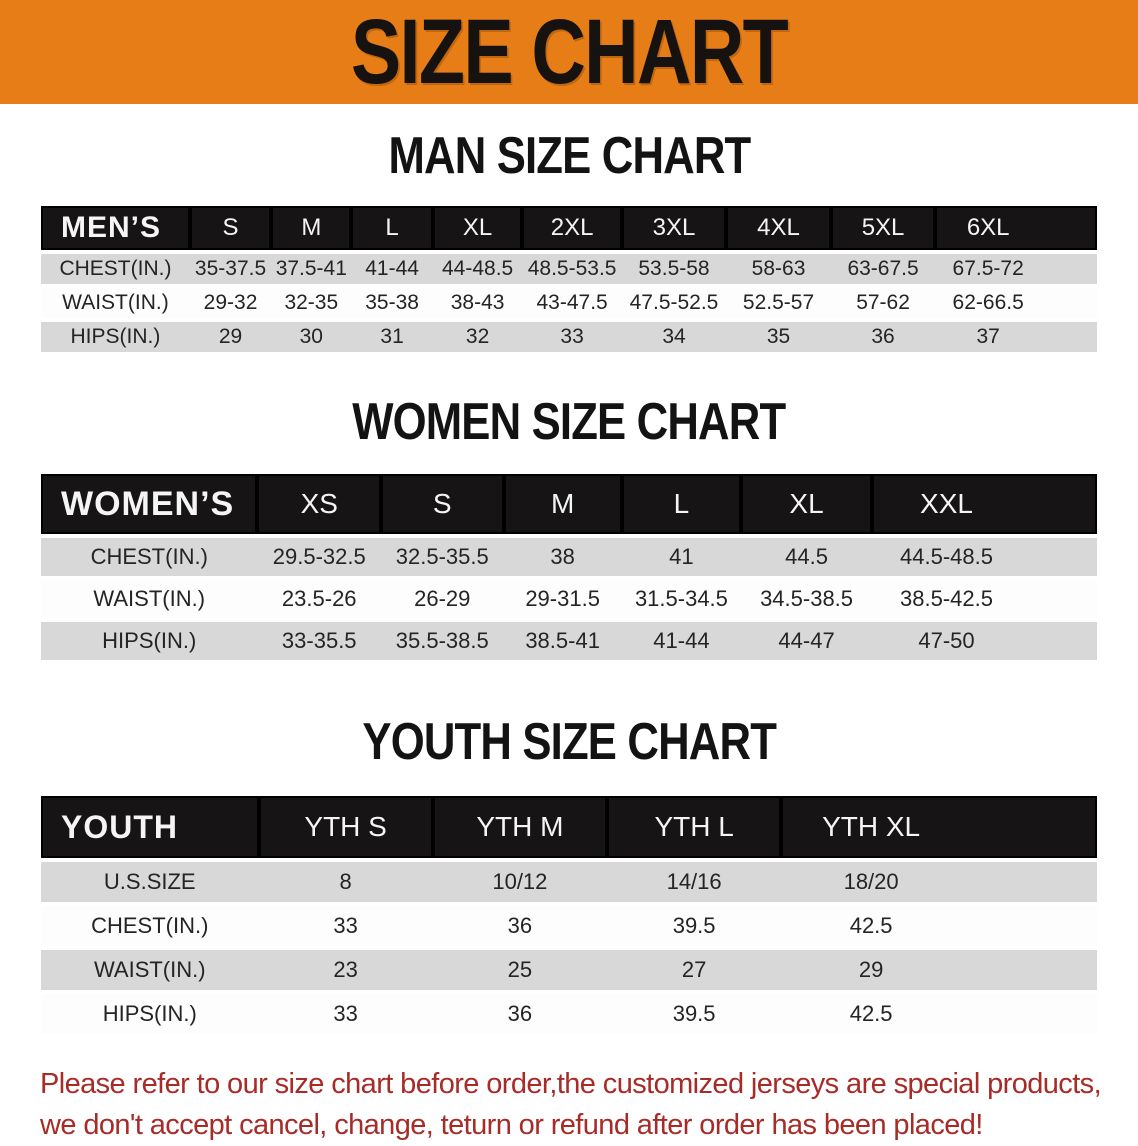 The height and width of the screenshot is (1146, 1138). Describe the element at coordinates (230, 304) in the screenshot. I see `cell-value: 29-32` at that location.